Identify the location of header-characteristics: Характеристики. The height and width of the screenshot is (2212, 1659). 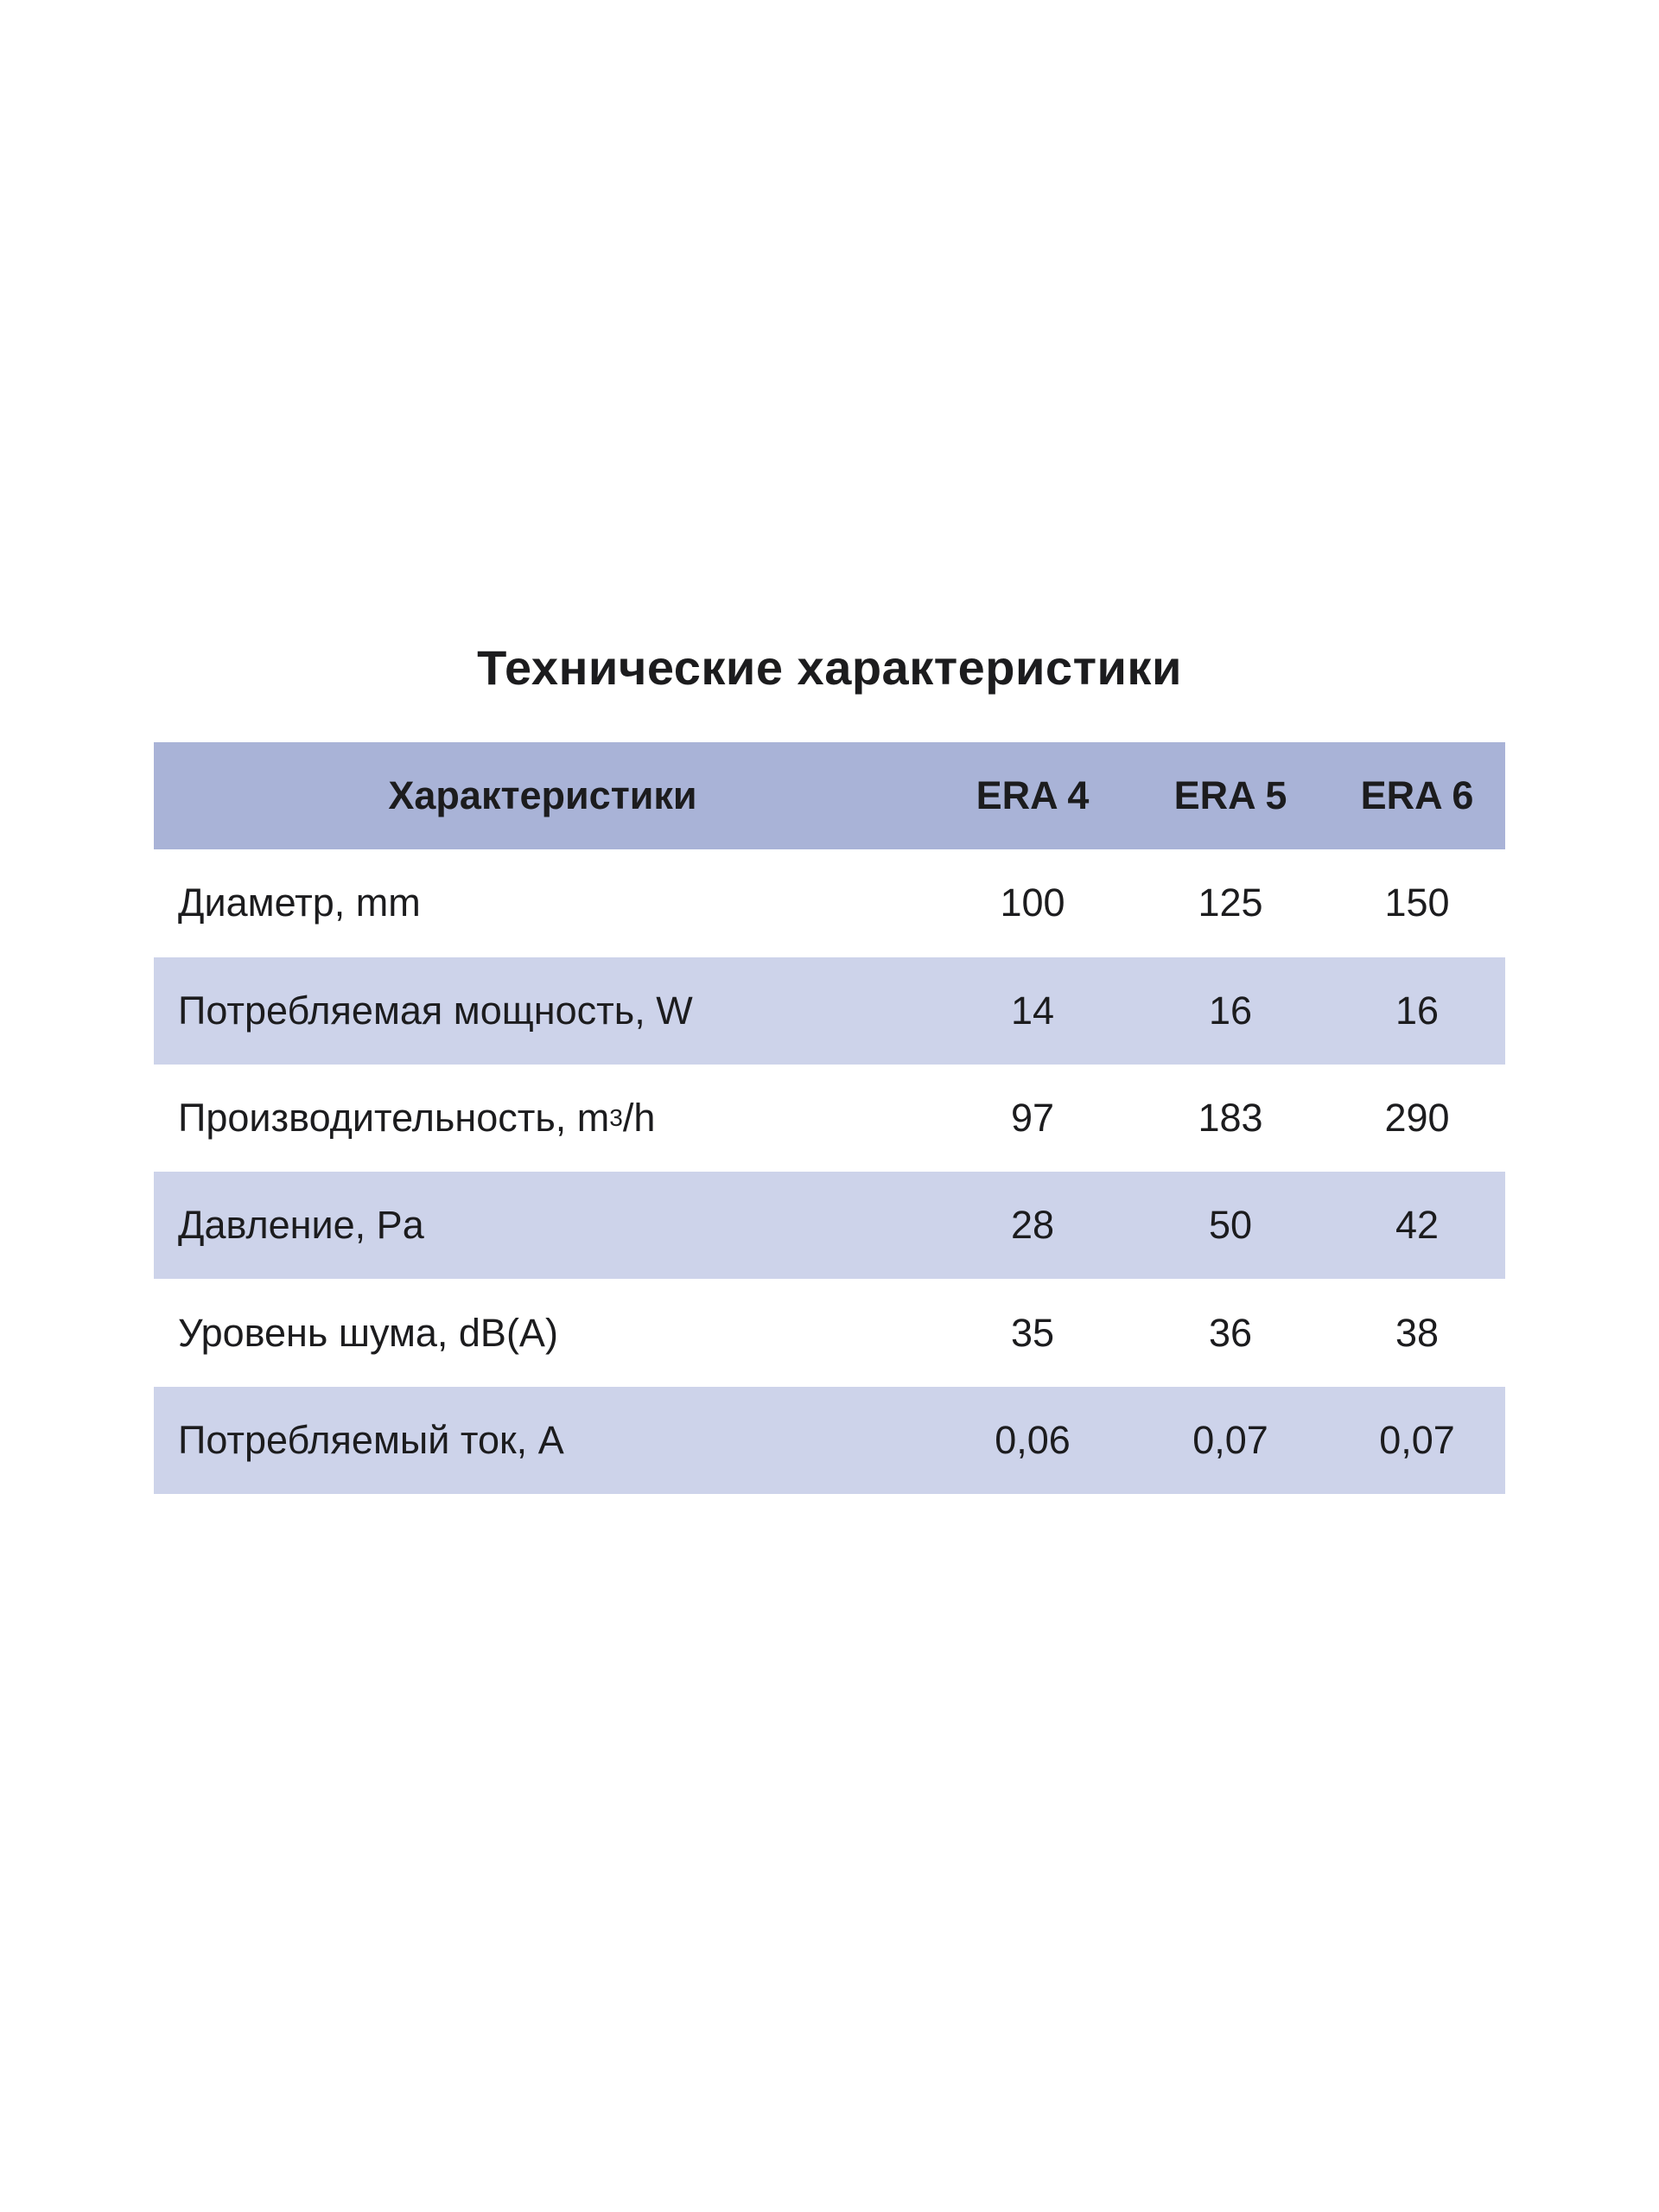
(542, 795).